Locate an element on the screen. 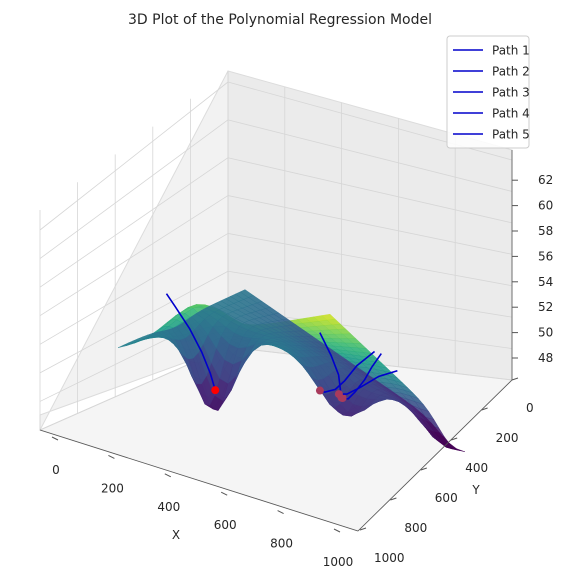 The width and height of the screenshot is (568, 583). y-tick-label: 200 is located at coordinates (507, 438).